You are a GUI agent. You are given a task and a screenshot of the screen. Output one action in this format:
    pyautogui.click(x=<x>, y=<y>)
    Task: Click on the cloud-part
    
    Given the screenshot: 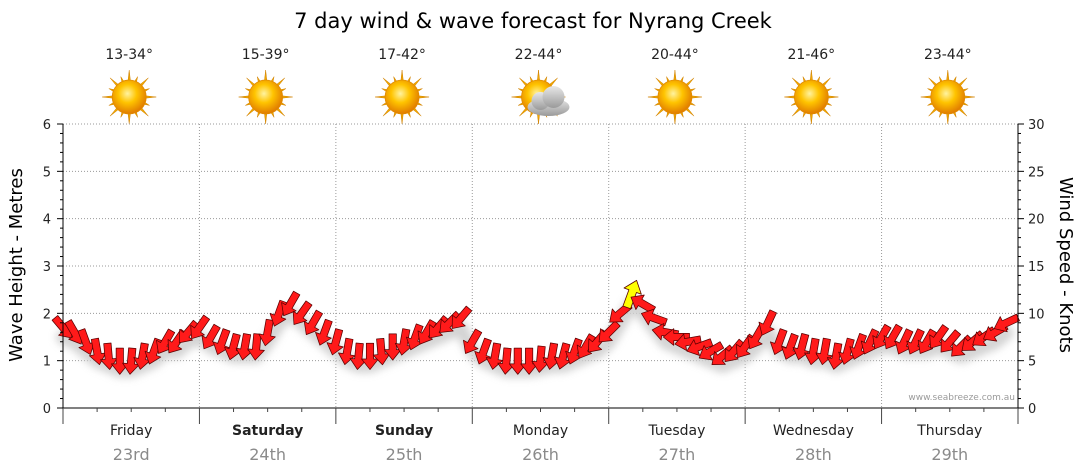 What is the action you would take?
    pyautogui.click(x=553, y=97)
    